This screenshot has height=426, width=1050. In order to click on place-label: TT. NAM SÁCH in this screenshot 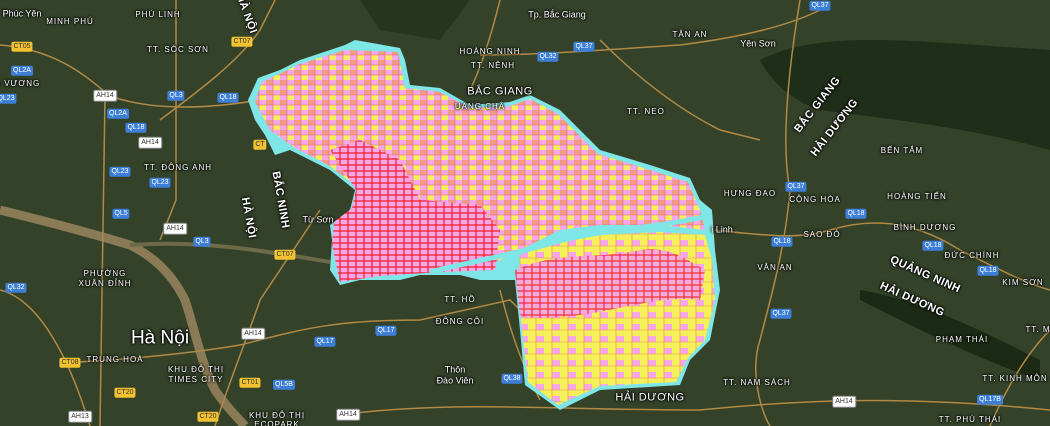, I will do `click(757, 382)`.